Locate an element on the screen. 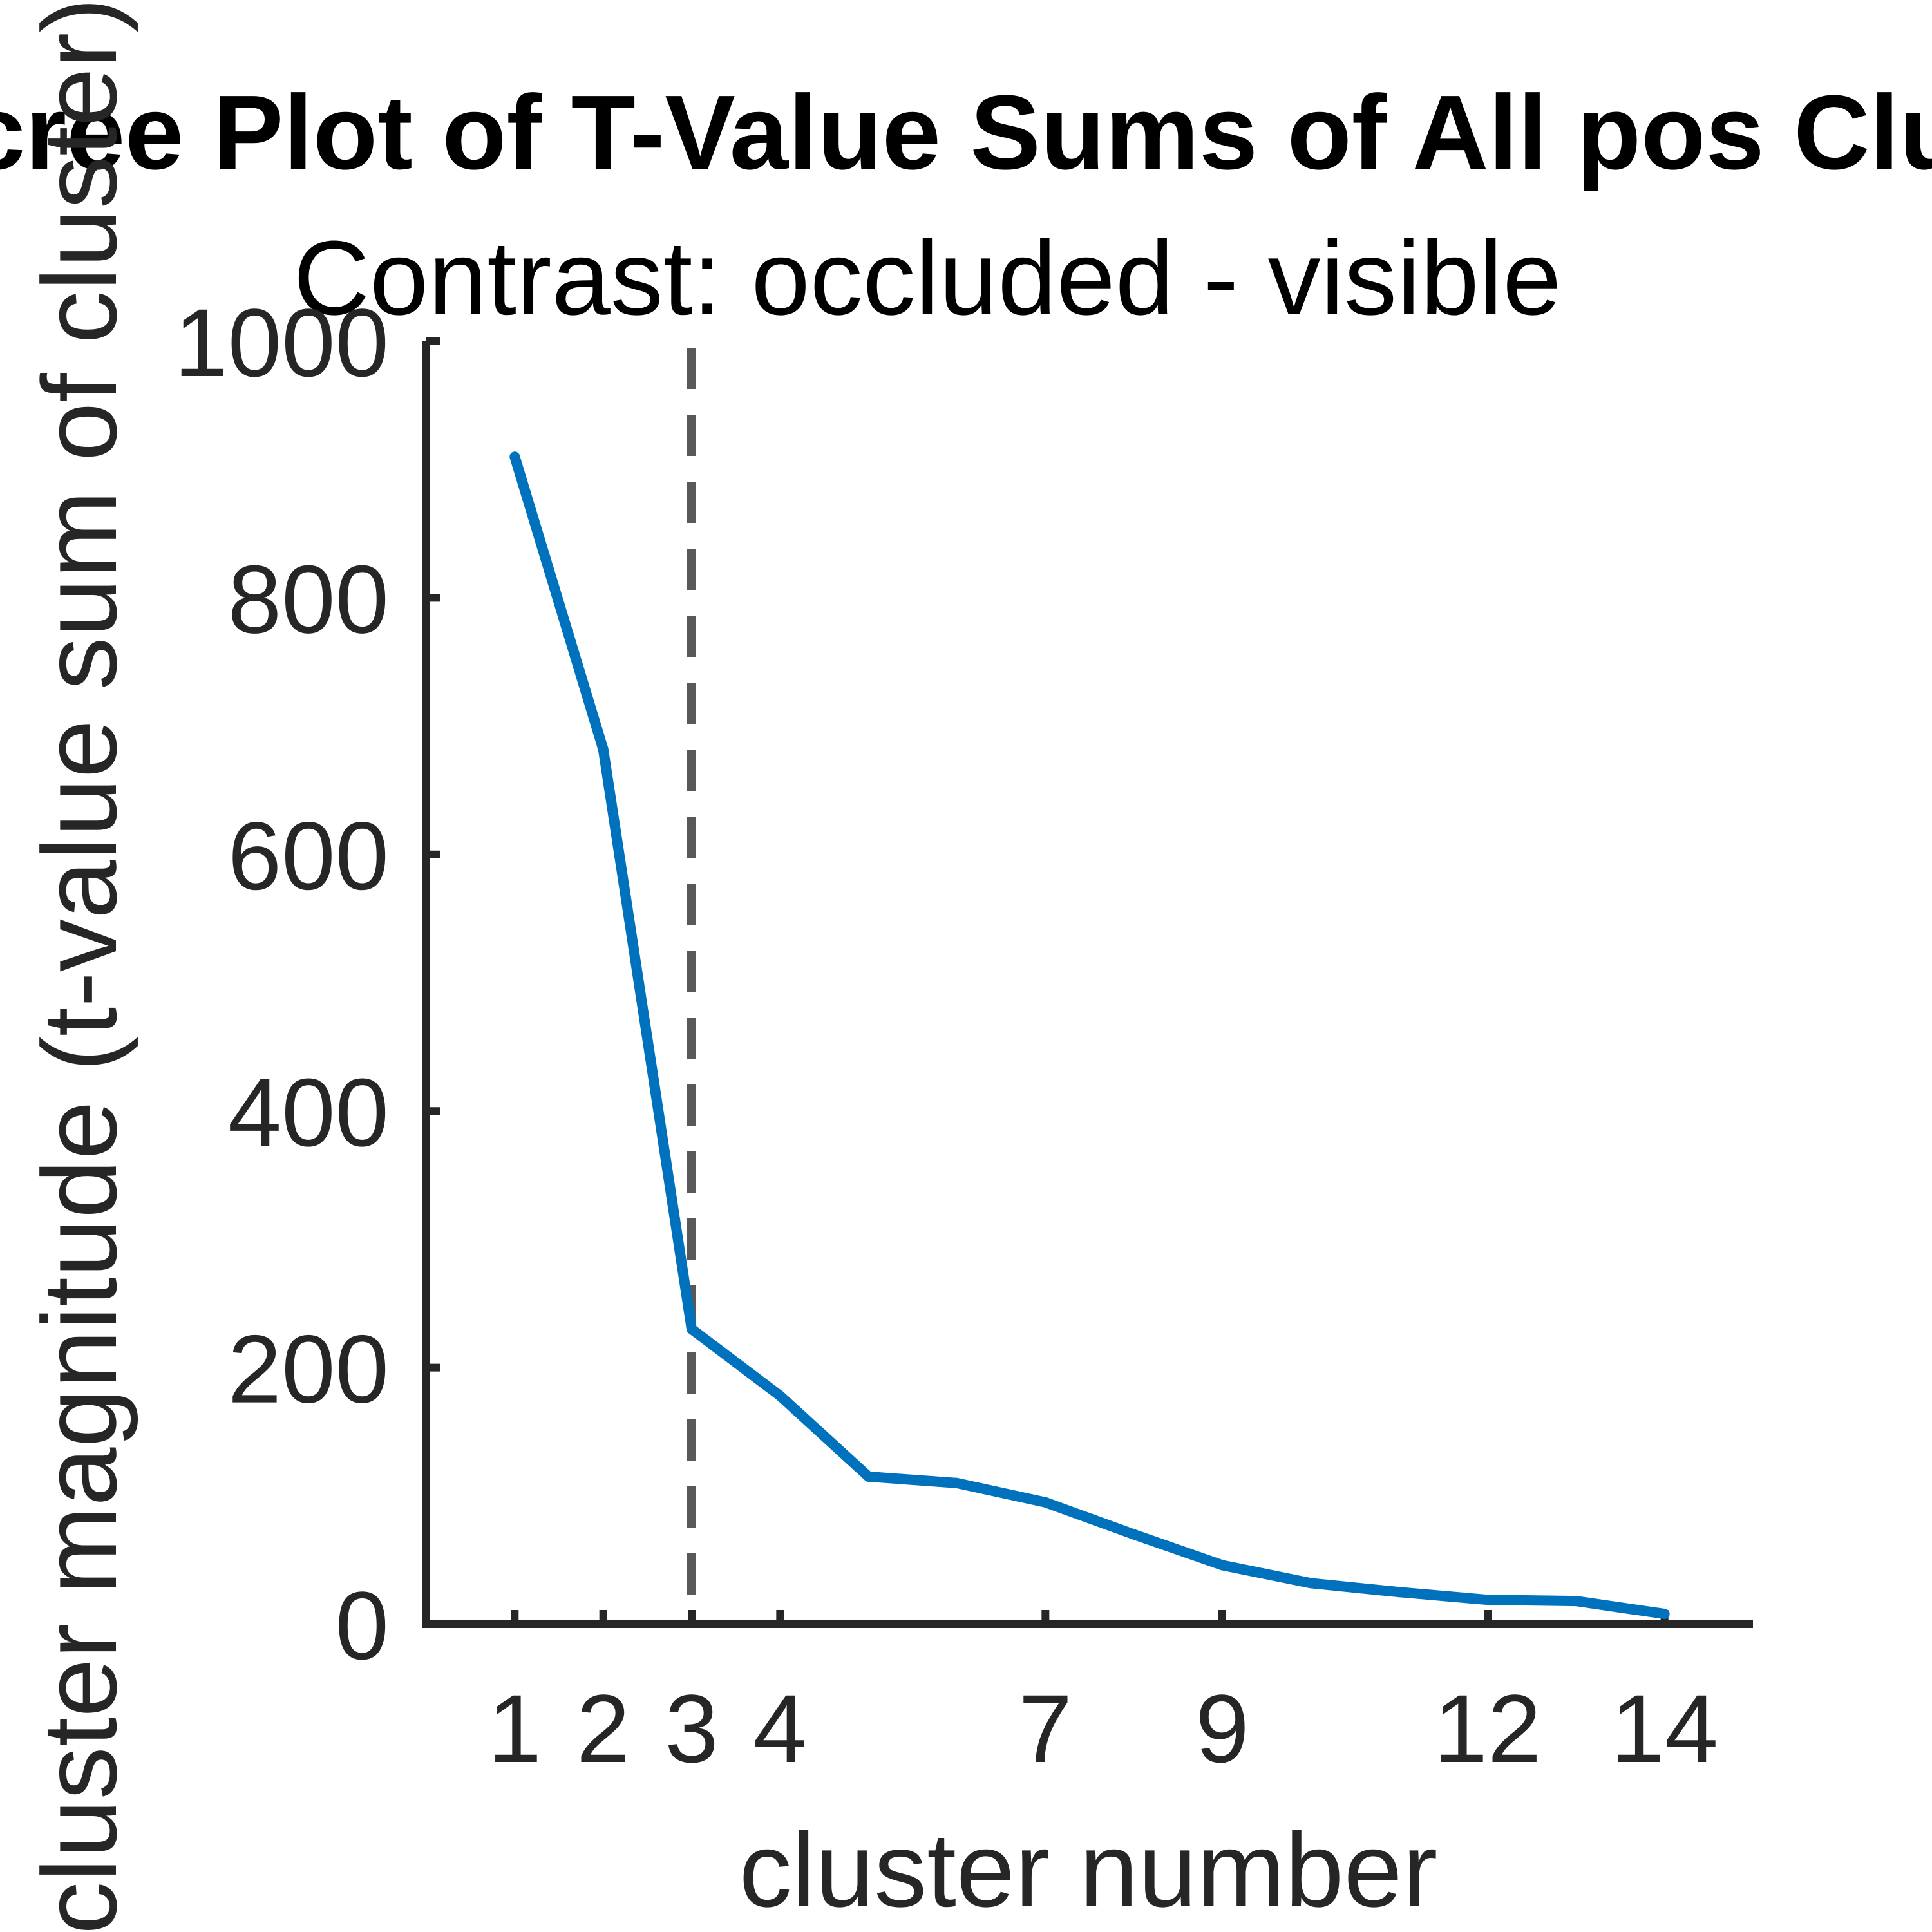 The height and width of the screenshot is (1932, 1932). x-tick-label: 7 is located at coordinates (1045, 1729).